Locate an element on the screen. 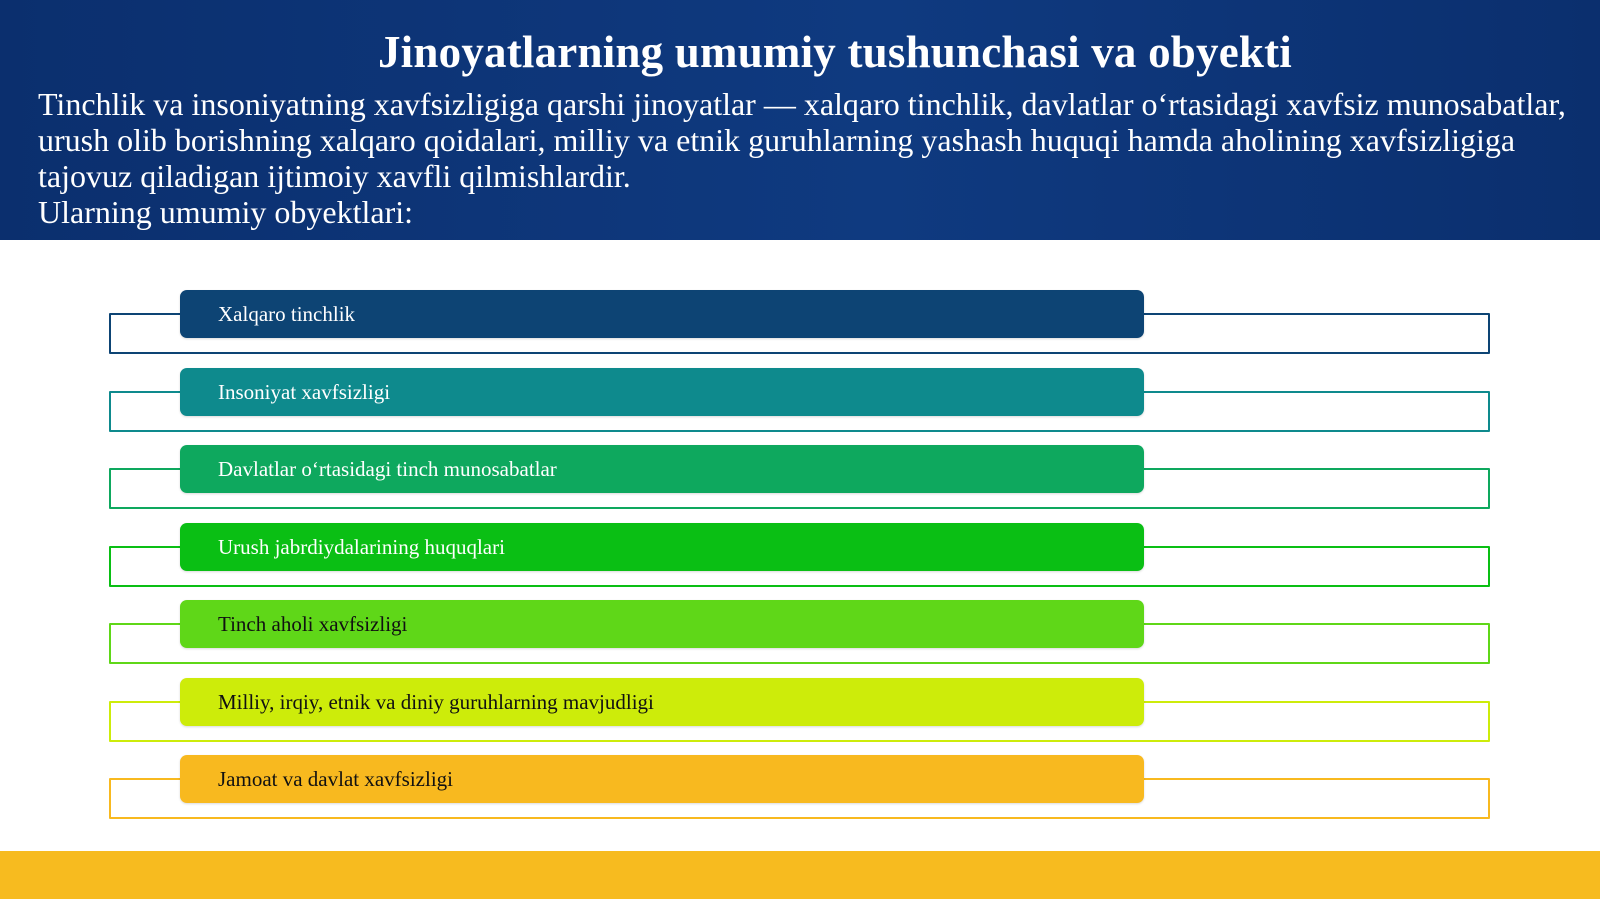 This screenshot has height=899, width=1600. list-item: Urush jabrdiydalarining huquqlari is located at coordinates (662, 547).